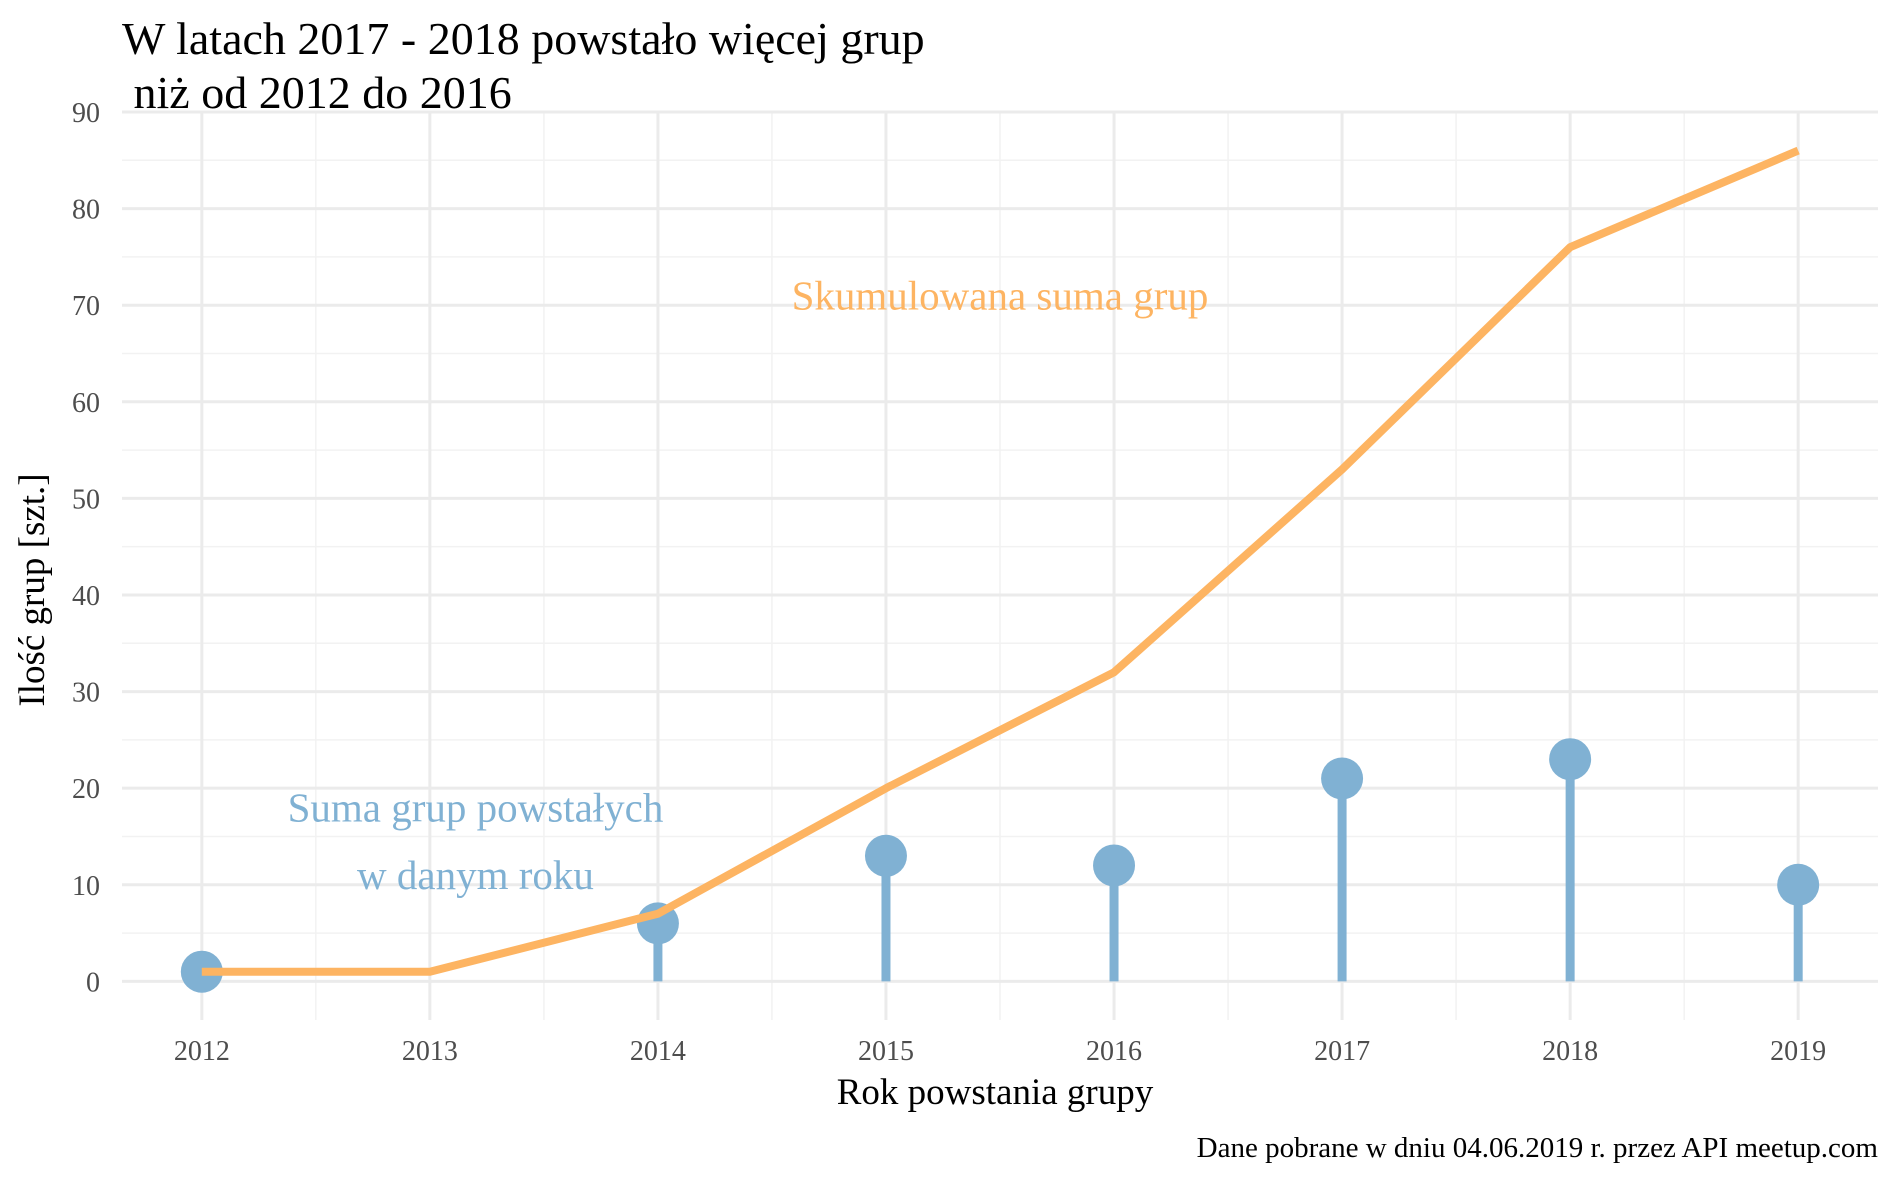  Describe the element at coordinates (430, 1051) in the screenshot. I see `x-tick-label: 2013` at that location.